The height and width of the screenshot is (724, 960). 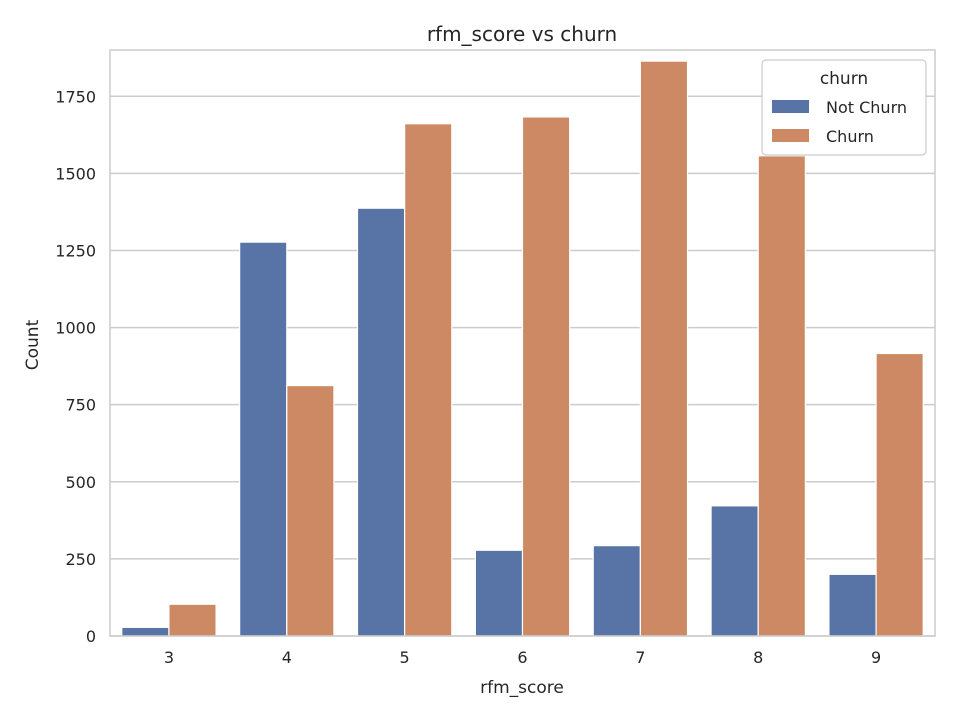 What do you see at coordinates (522, 688) in the screenshot?
I see `x-axis-label: rfm_score` at bounding box center [522, 688].